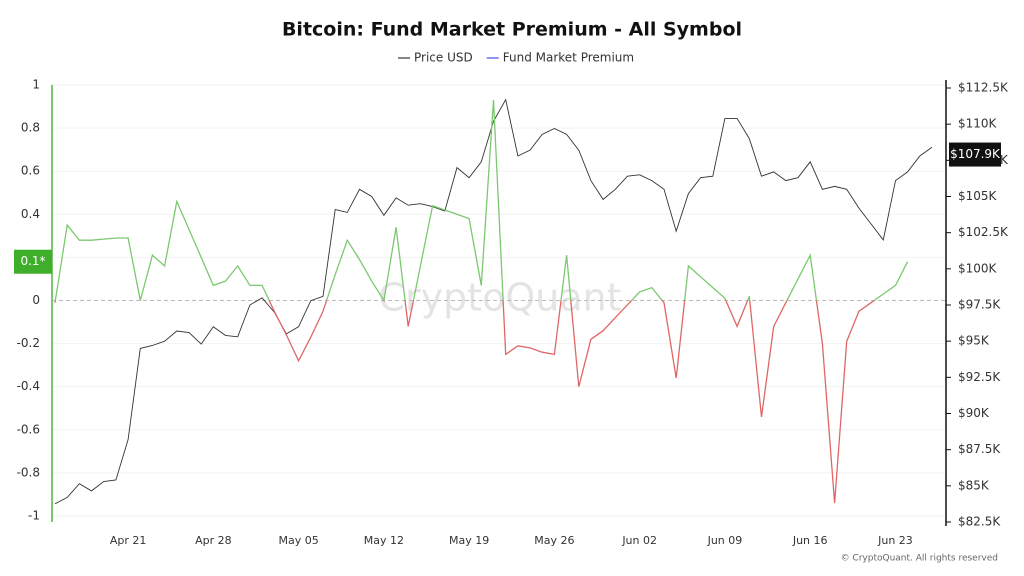 Image resolution: width=1024 pixels, height=576 pixels. What do you see at coordinates (979, 449) in the screenshot?
I see `y2-tick-label: $87.5K` at bounding box center [979, 449].